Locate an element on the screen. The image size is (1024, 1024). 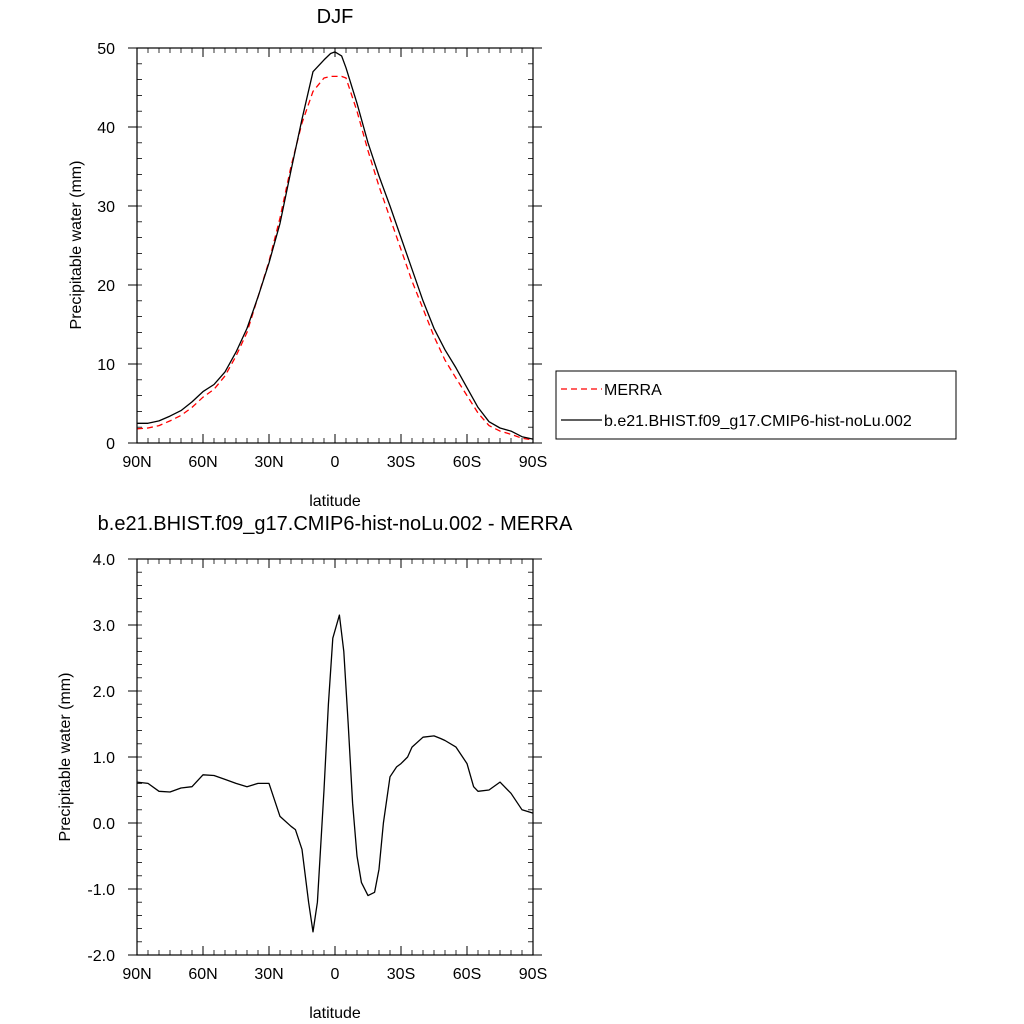
y-tick-label: 0 is located at coordinates (110, 444).